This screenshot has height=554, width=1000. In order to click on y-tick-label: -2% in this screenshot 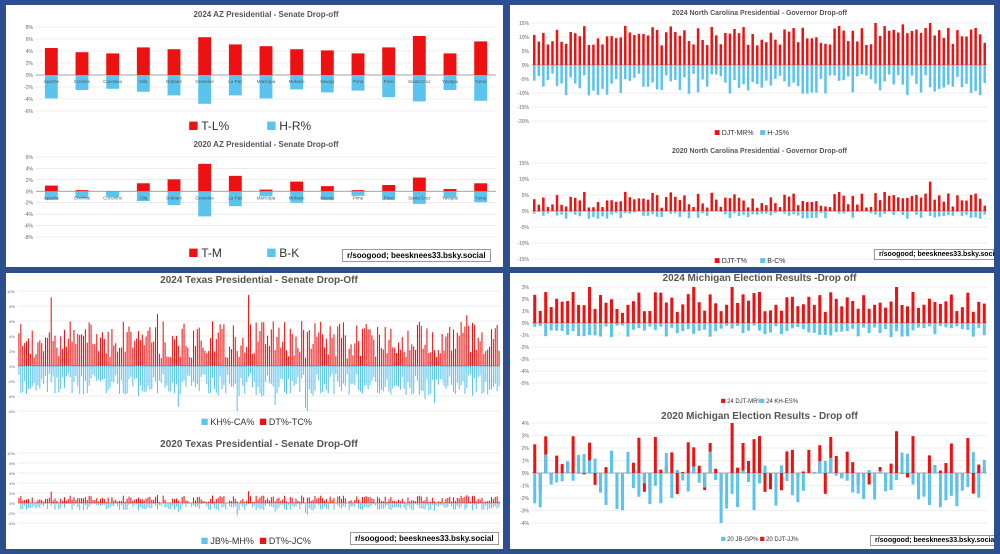, I will do `click(12, 513)`.